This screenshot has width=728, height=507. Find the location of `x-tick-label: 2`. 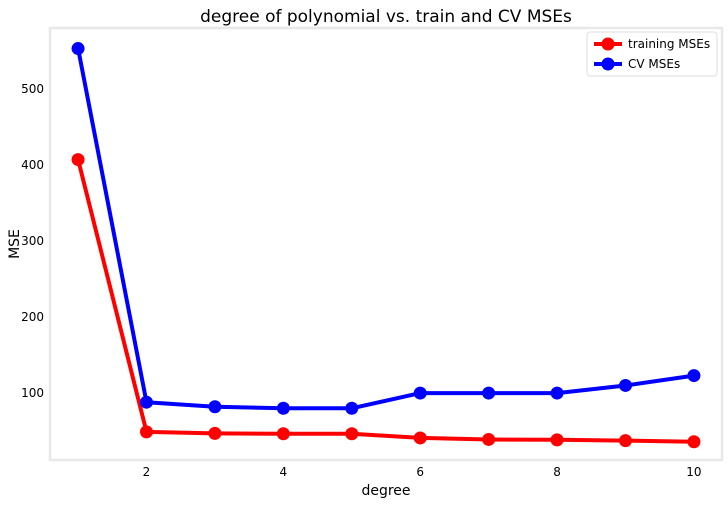

x-tick-label: 2 is located at coordinates (147, 472).